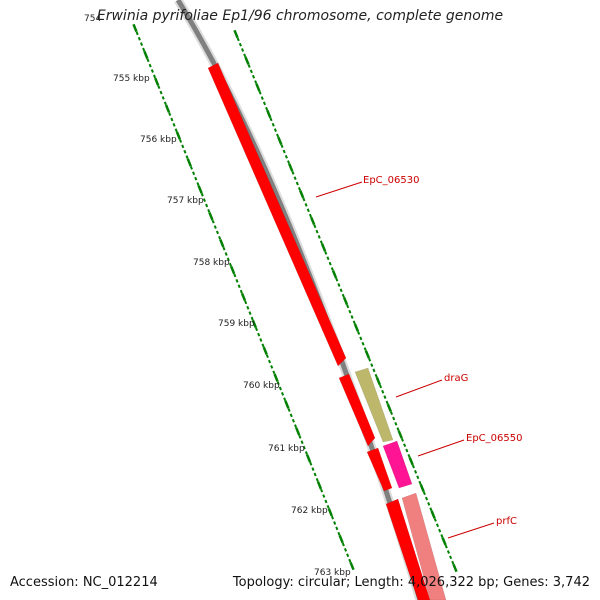 The height and width of the screenshot is (600, 600). I want to click on scale-label-2: 757 kbp, so click(185, 201).